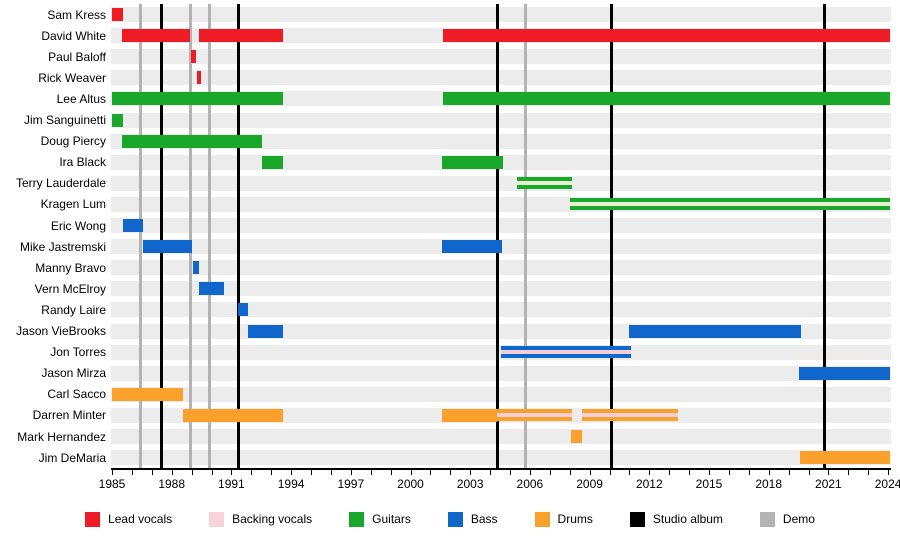 The height and width of the screenshot is (547, 900). What do you see at coordinates (73, 35) in the screenshot?
I see `member-label: David White` at bounding box center [73, 35].